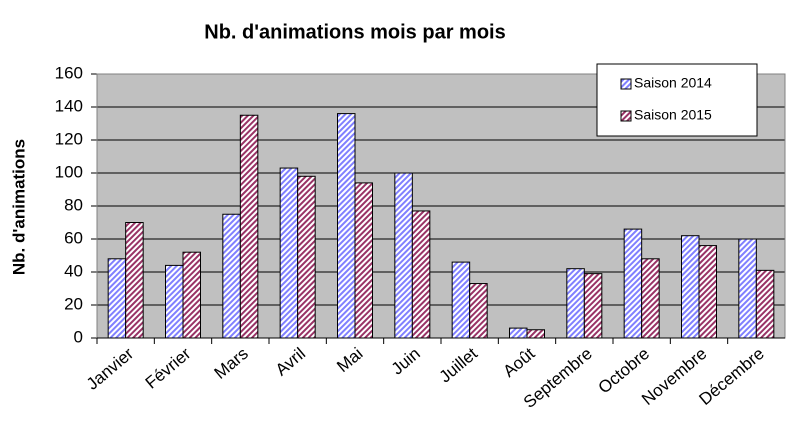 This screenshot has width=796, height=443. What do you see at coordinates (518, 362) in the screenshot?
I see `x-tick-label: Août` at bounding box center [518, 362].